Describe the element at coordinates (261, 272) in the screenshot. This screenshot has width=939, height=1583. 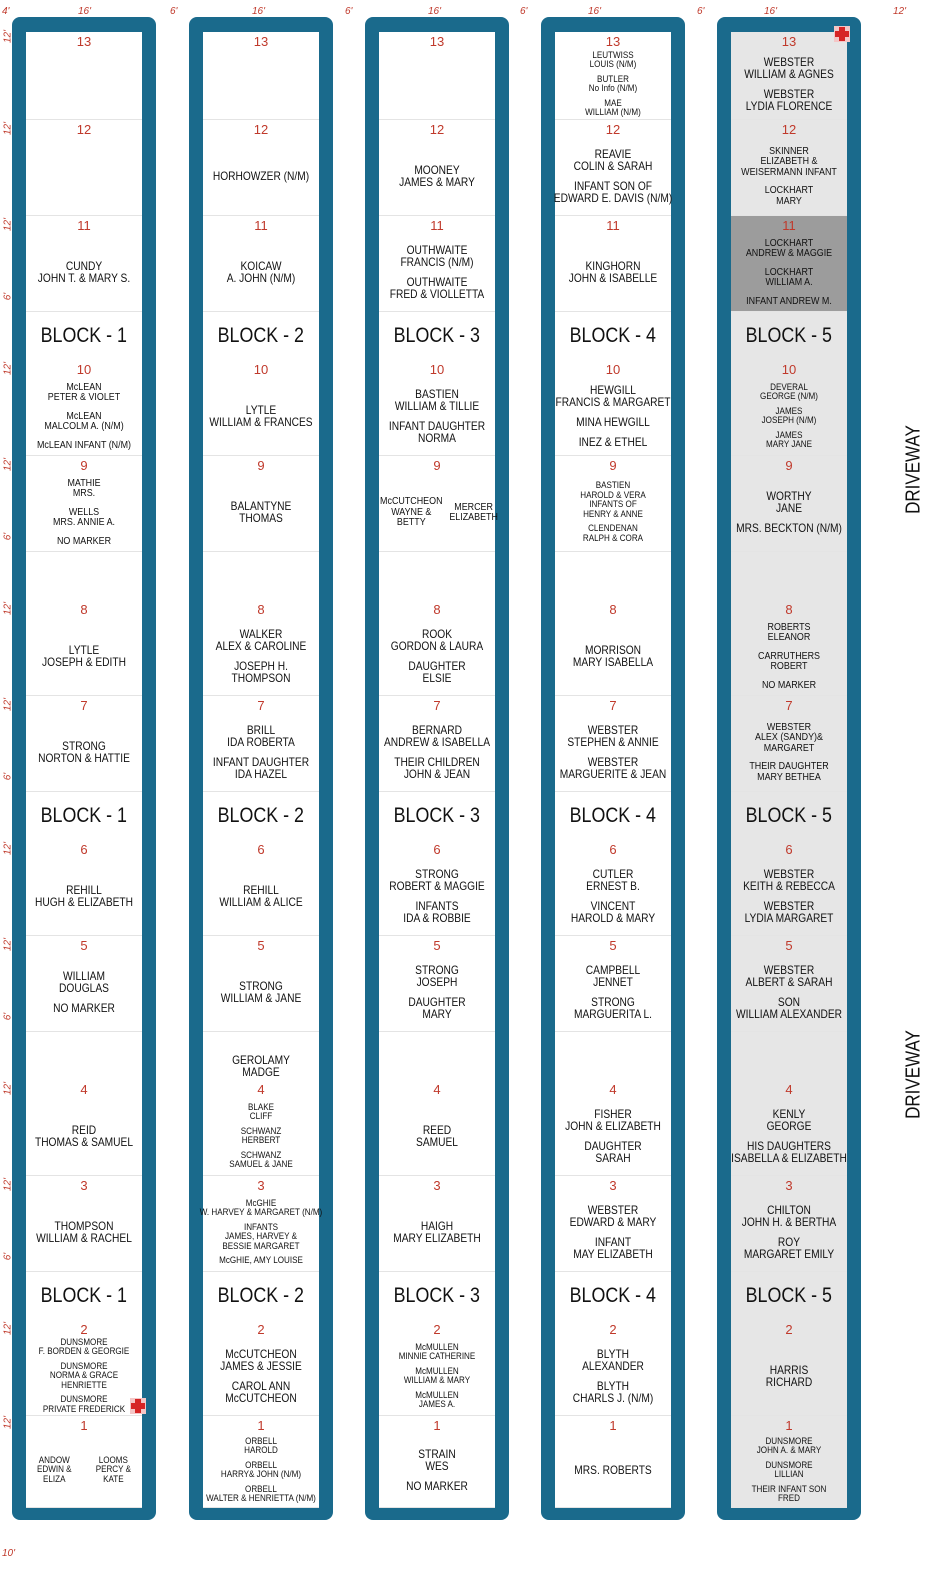
I see `entry: KOICAW A. JOHN (N/M)` at that location.